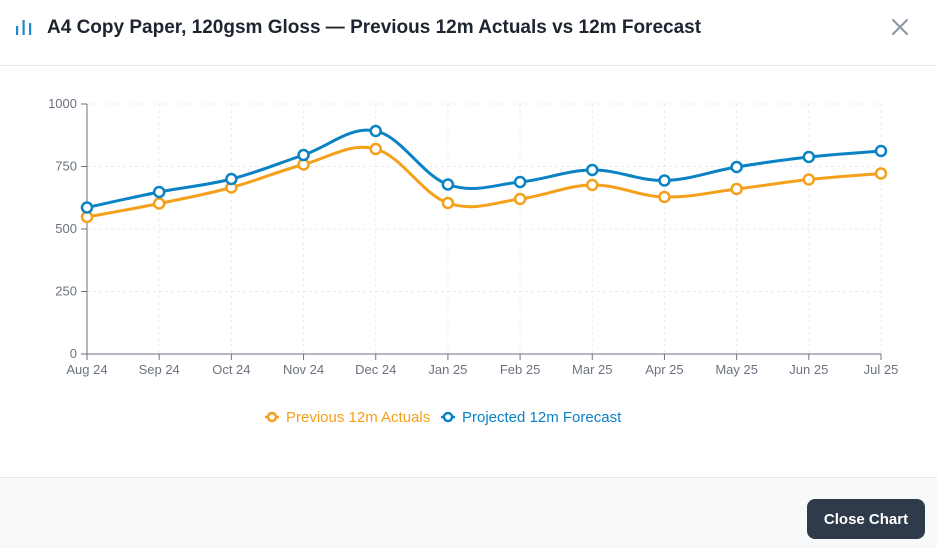  What do you see at coordinates (448, 417) in the screenshot?
I see `legend-marker-forecast` at bounding box center [448, 417].